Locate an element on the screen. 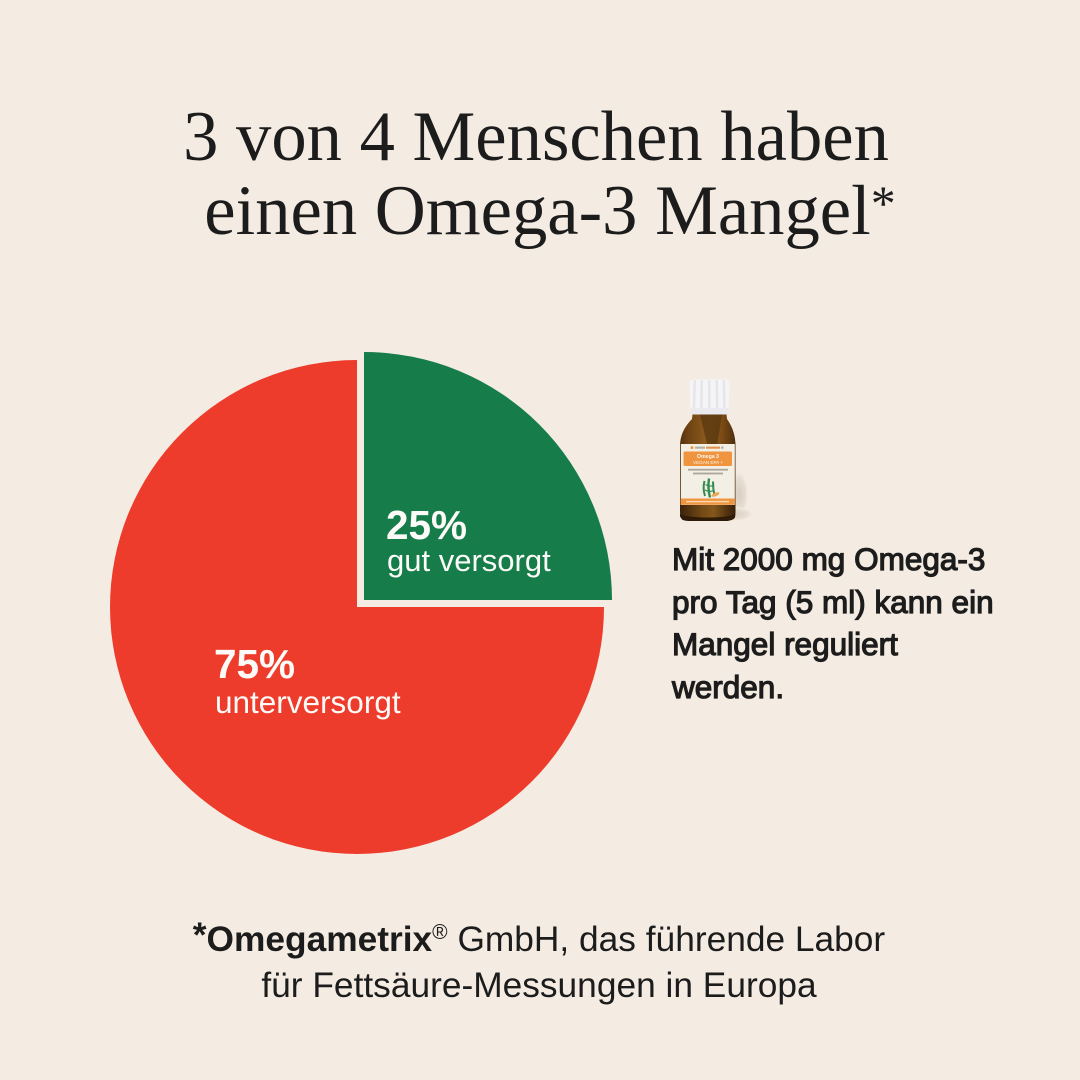 The width and height of the screenshot is (1080, 1080). svg-text: Omega 3 is located at coordinates (708, 457).